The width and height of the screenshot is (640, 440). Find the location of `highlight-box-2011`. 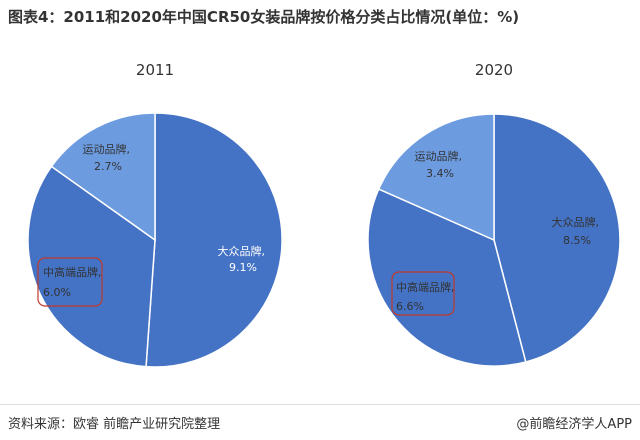

highlight-box-2011 is located at coordinates (70, 282).